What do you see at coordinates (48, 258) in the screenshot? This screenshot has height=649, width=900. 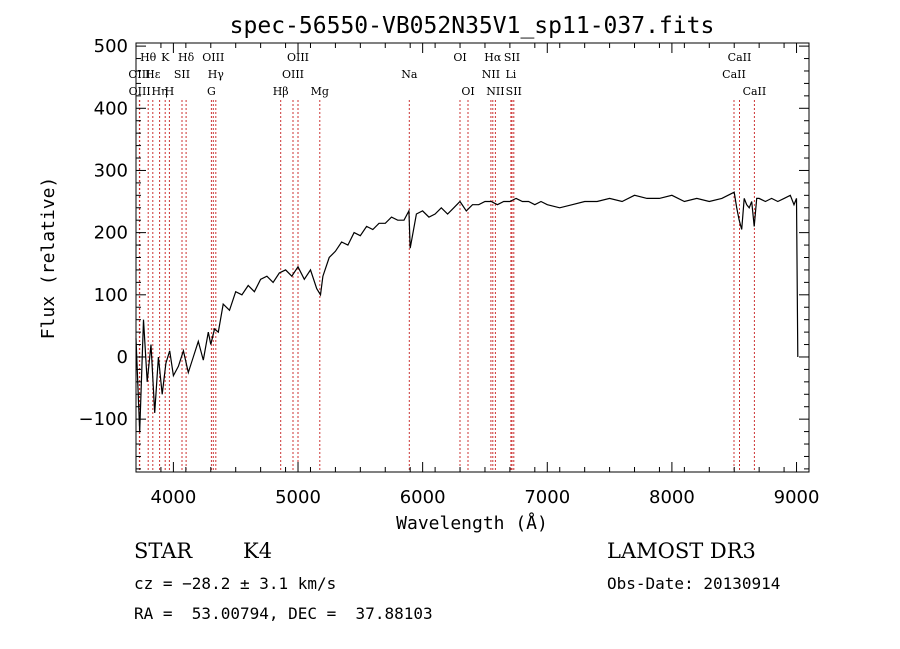 I see `y-axis-label: Flux (relative)` at bounding box center [48, 258].